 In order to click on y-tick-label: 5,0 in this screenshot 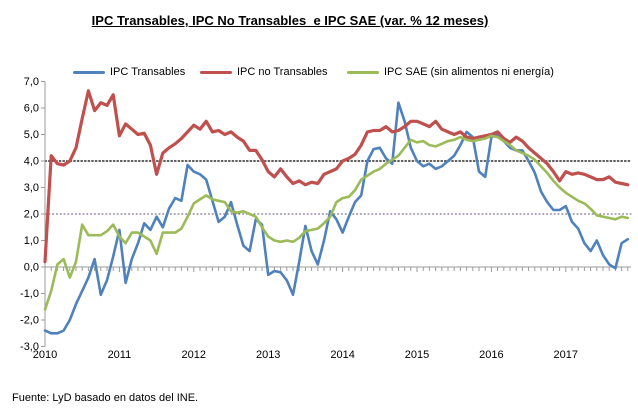, I will do `click(31, 135)`.